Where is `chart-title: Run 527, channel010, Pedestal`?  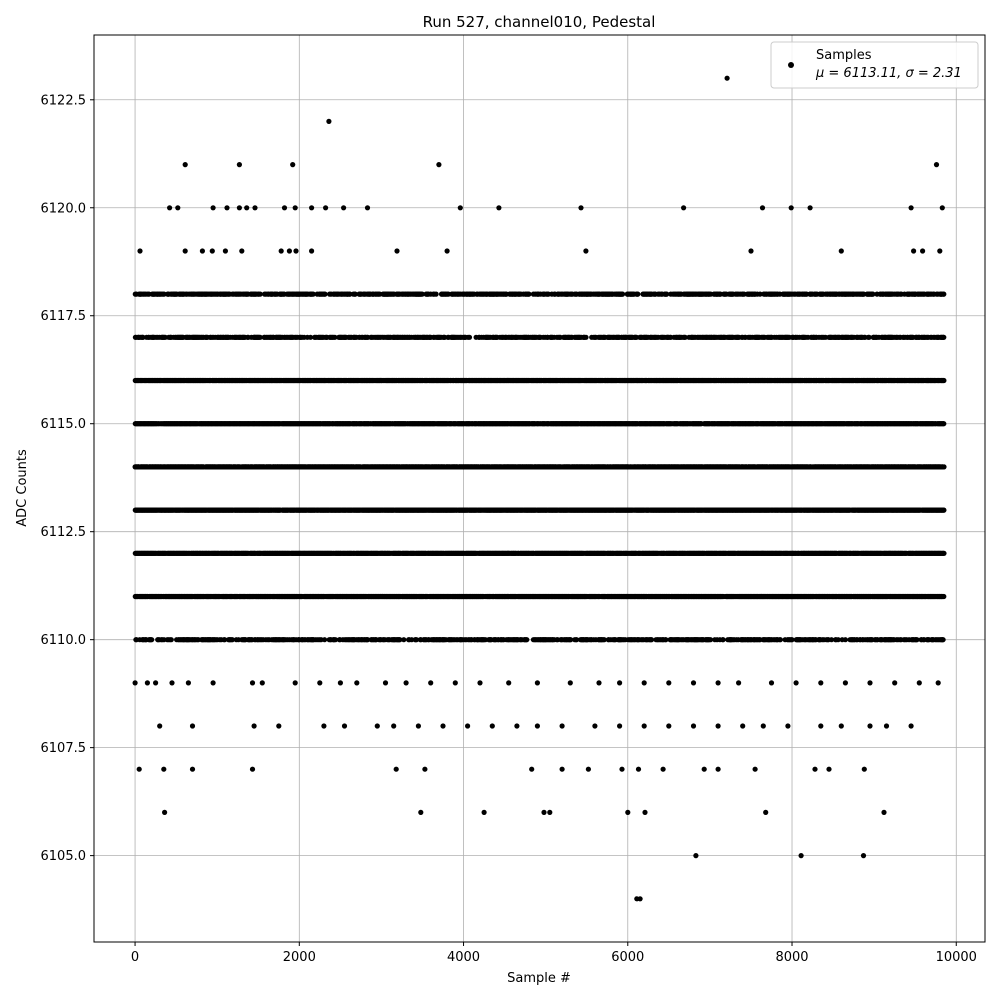
chart-title: Run 527, channel010, Pedestal is located at coordinates (539, 22).